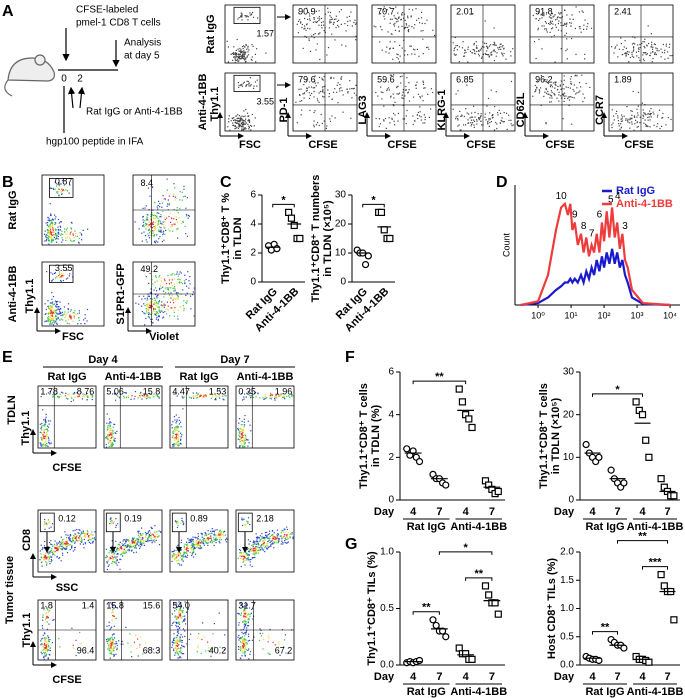  What do you see at coordinates (203, 102) in the screenshot?
I see `row-label: Anti-4-1BB` at bounding box center [203, 102].